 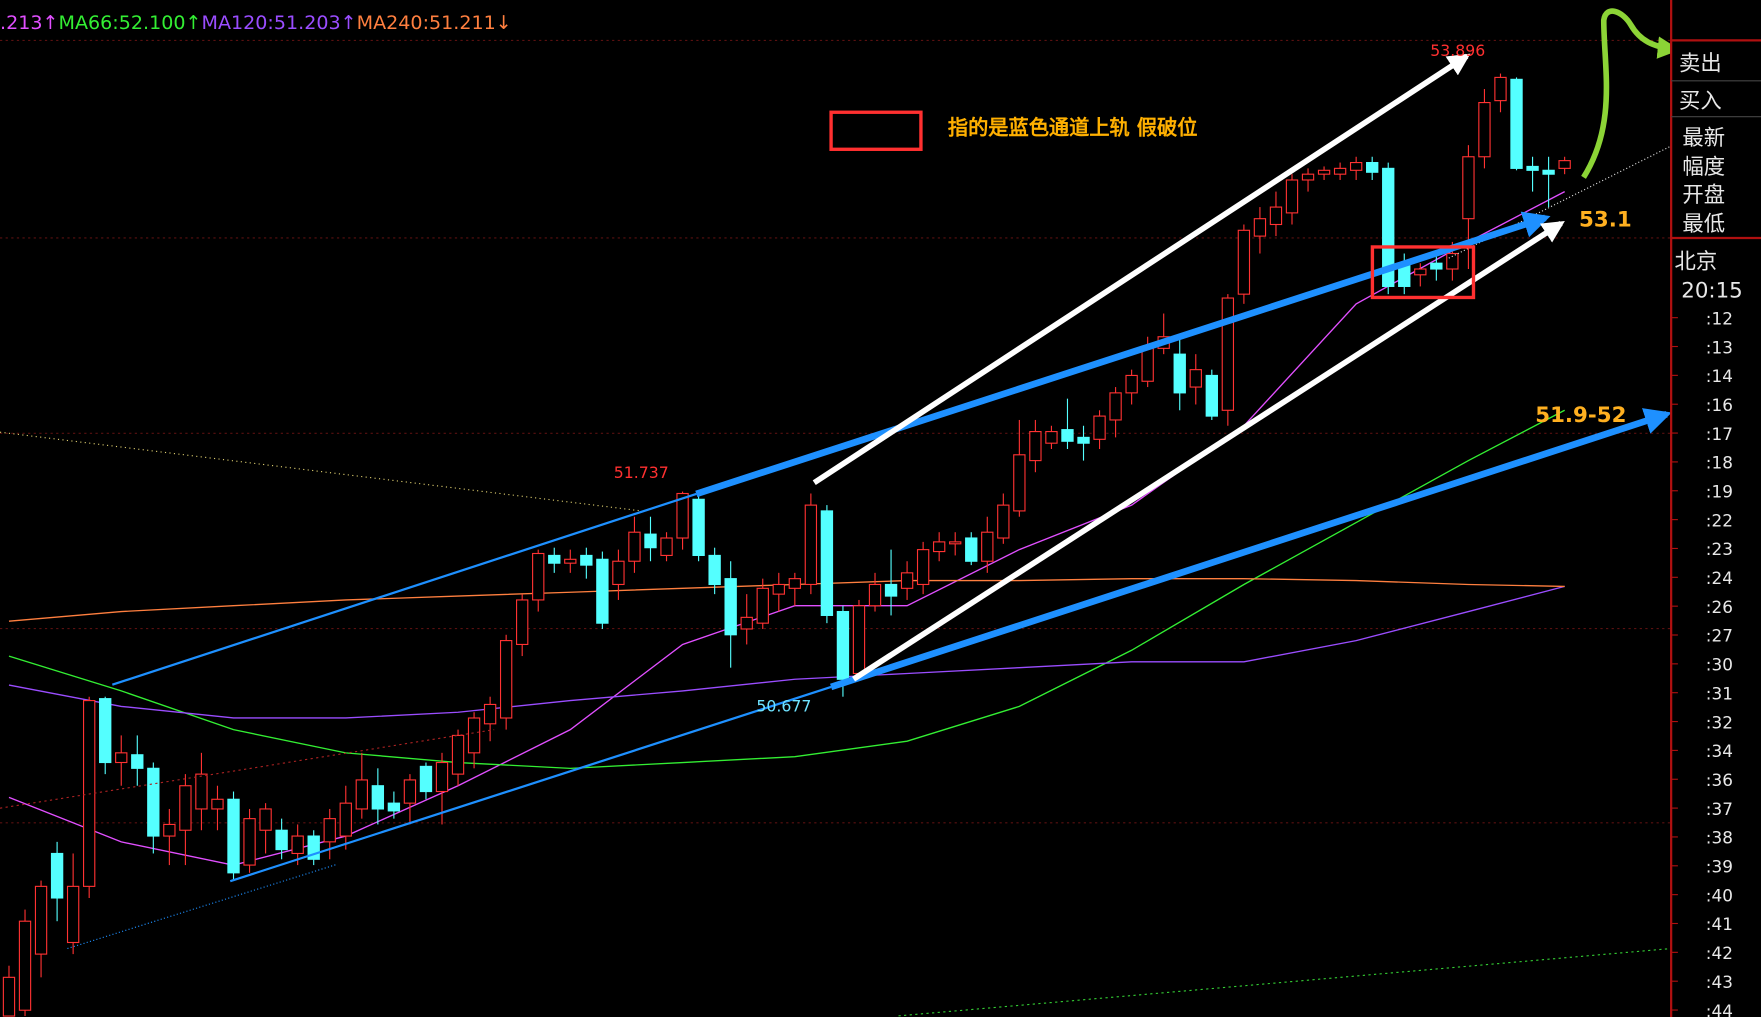 I want to click on legend-box, so click(x=876, y=130).